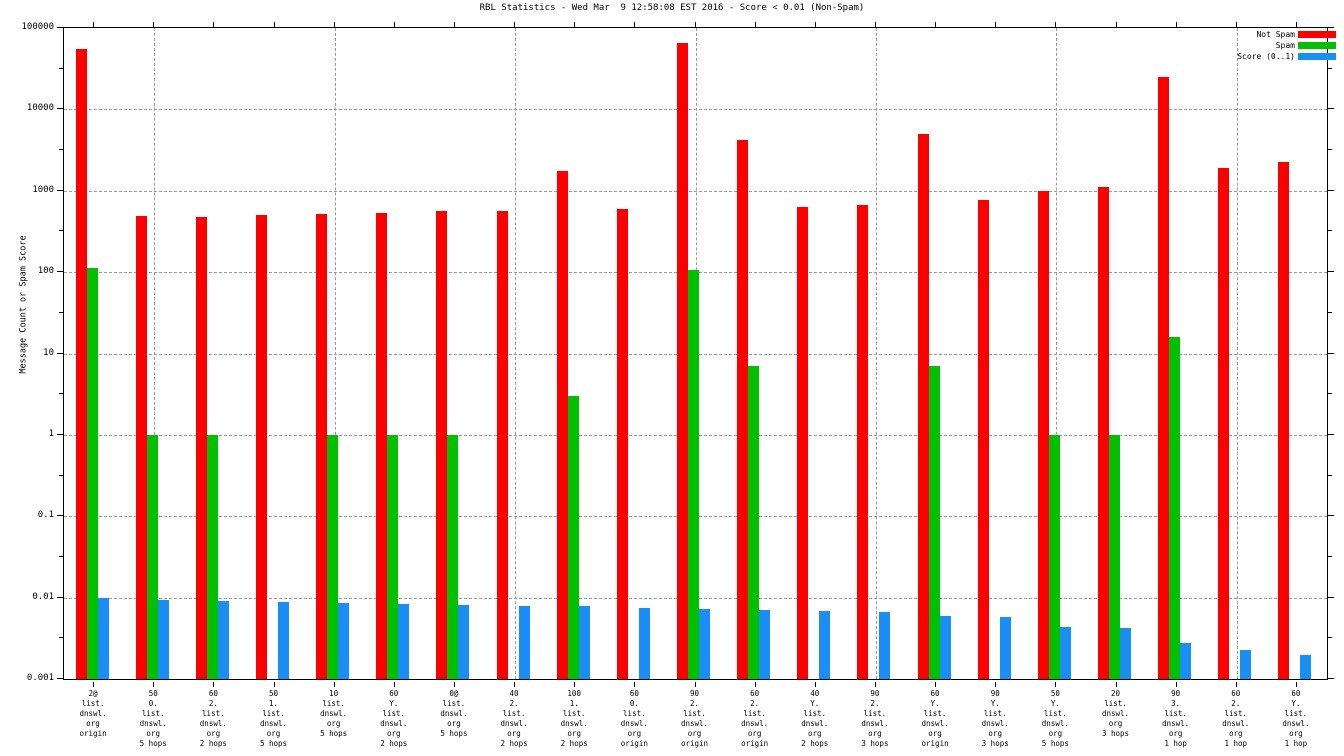 The width and height of the screenshot is (1344, 756). Describe the element at coordinates (153, 718) in the screenshot. I see `x-axis-tick-label: 50 0. list. dnswl. org 5 hops` at that location.